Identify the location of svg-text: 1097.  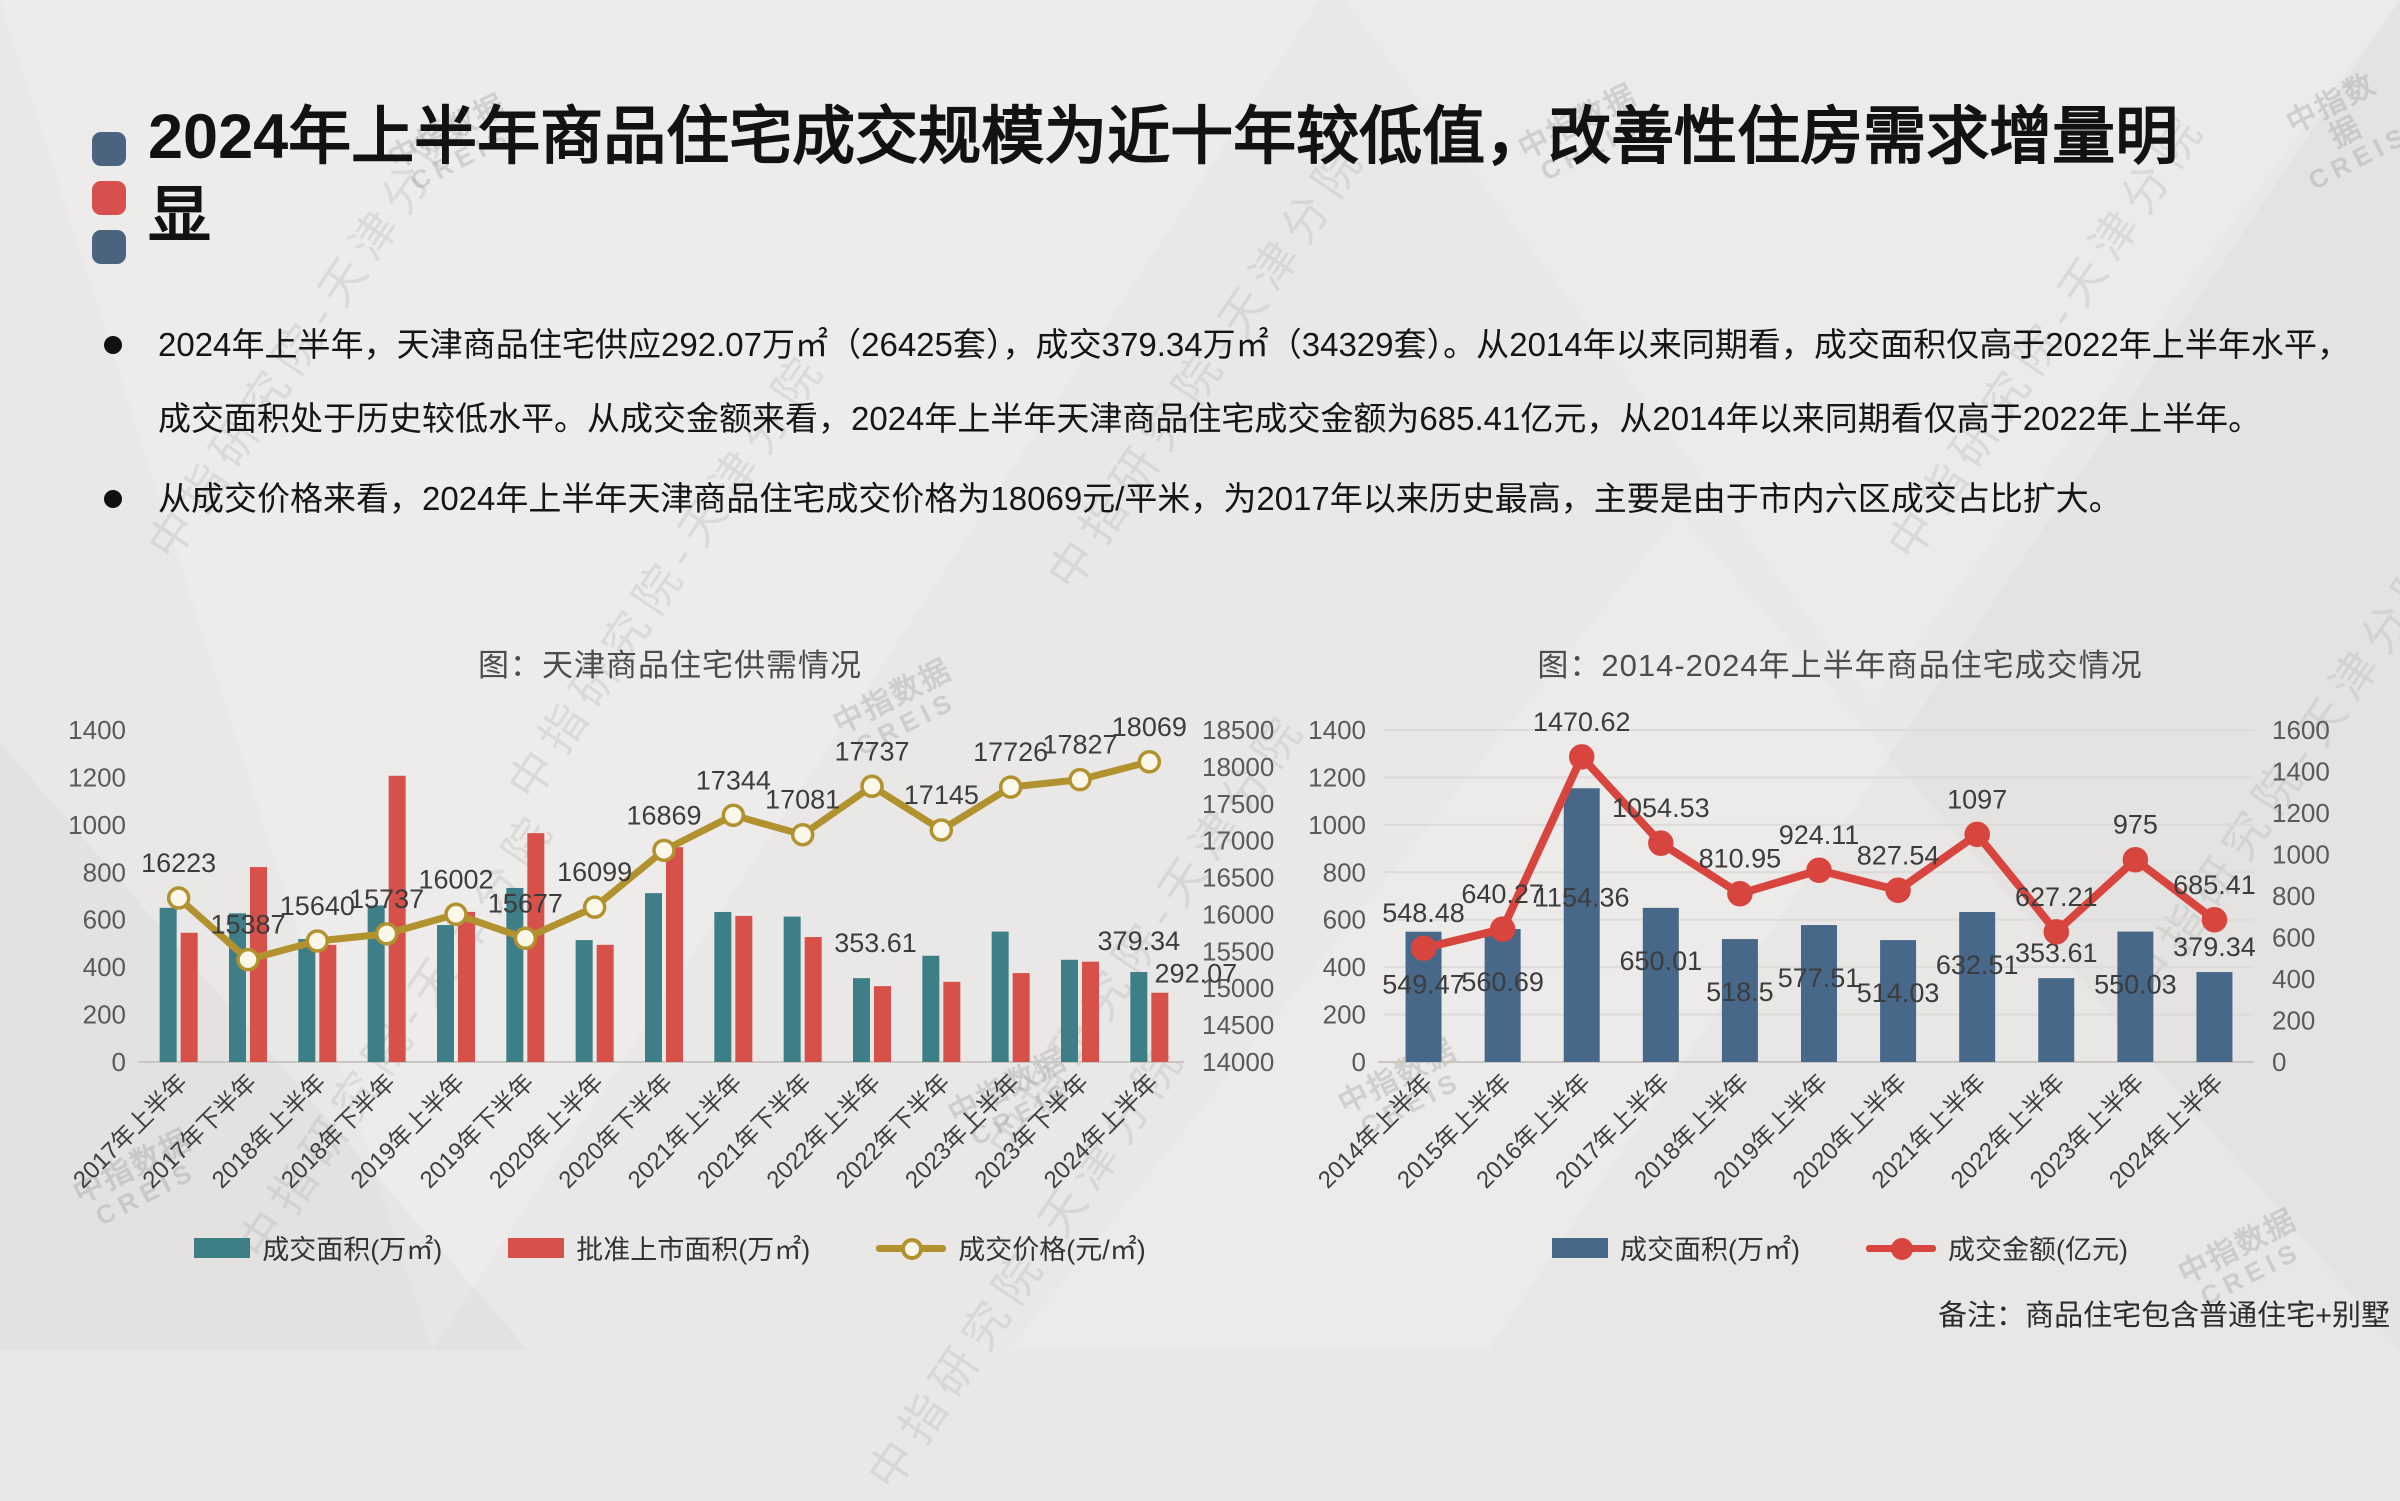
(1977, 799).